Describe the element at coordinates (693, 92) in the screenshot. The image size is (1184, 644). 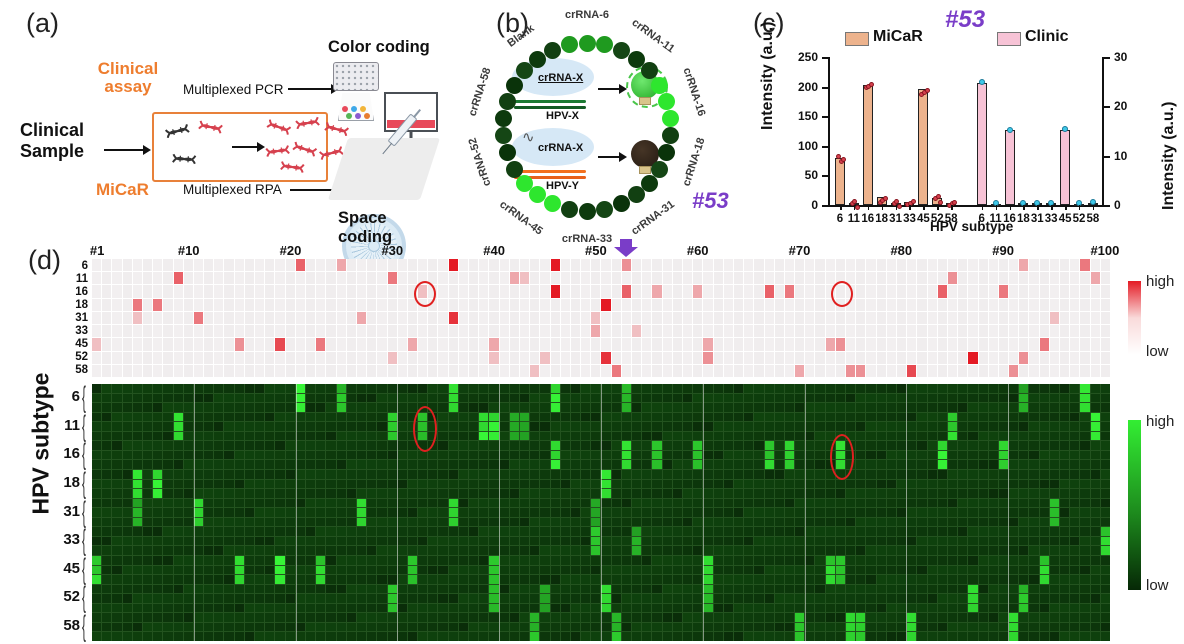
I see `ring-segment-label: crRNA-16` at that location.